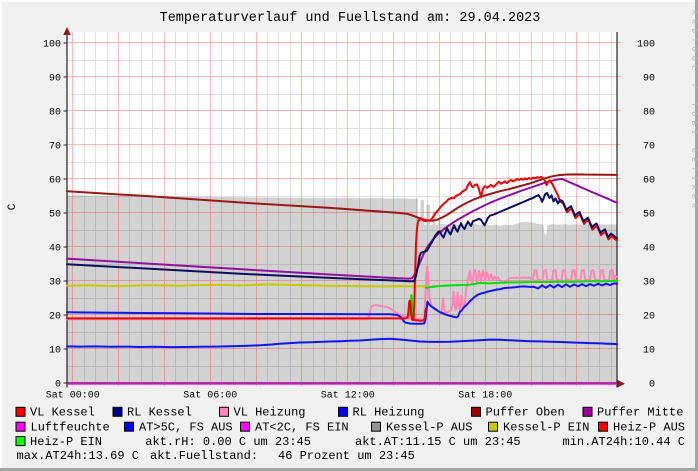  I want to click on svg-text: Kessel-P EIN, so click(546, 427).